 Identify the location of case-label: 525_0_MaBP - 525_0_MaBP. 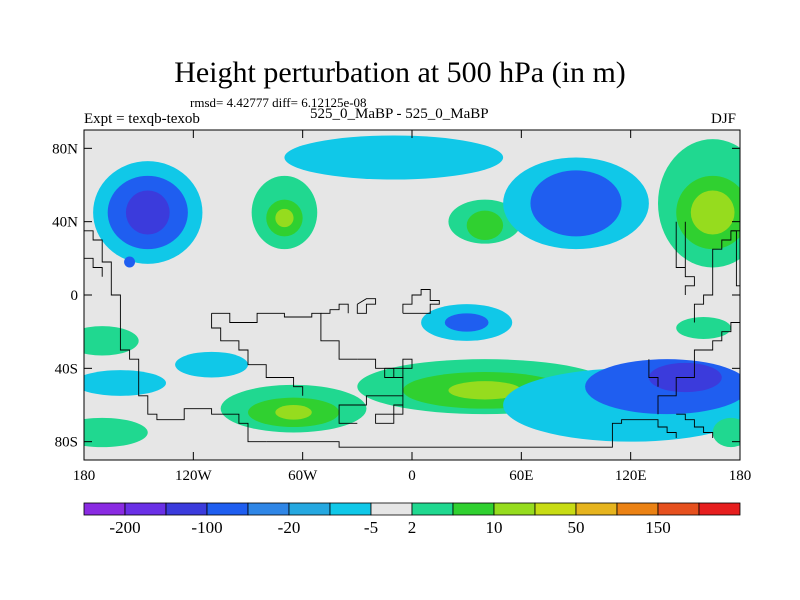
(399, 114).